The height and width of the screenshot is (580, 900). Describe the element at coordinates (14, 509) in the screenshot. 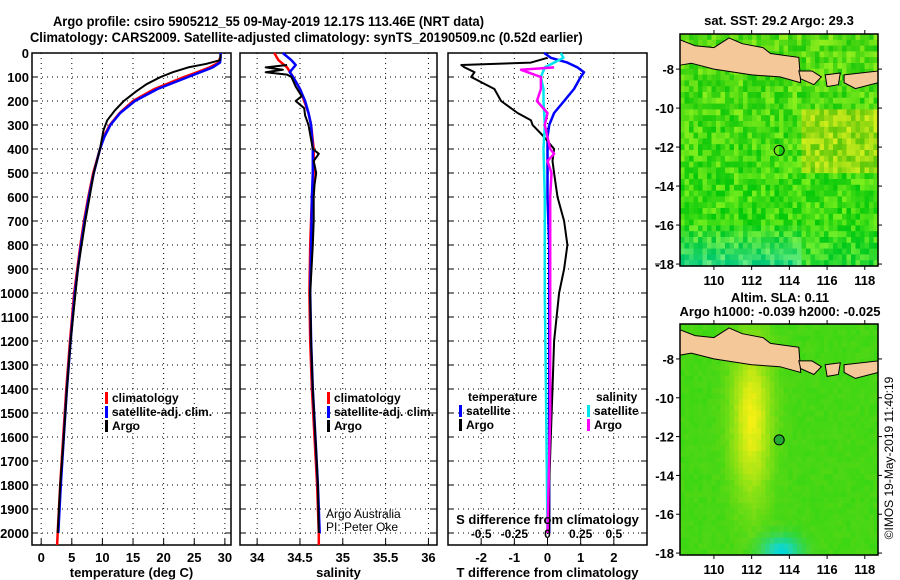

I see `depth-tick-label: 1900` at that location.